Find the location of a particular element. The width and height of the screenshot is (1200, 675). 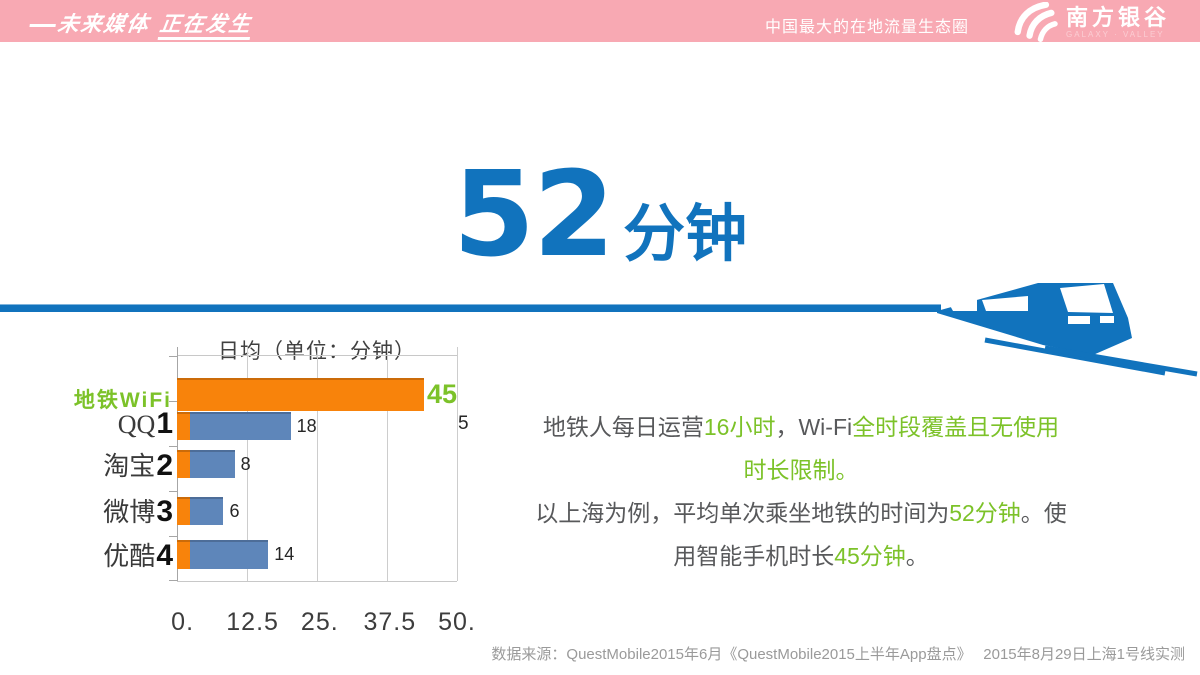

brand-name: 南方银谷 is located at coordinates (1118, 17).